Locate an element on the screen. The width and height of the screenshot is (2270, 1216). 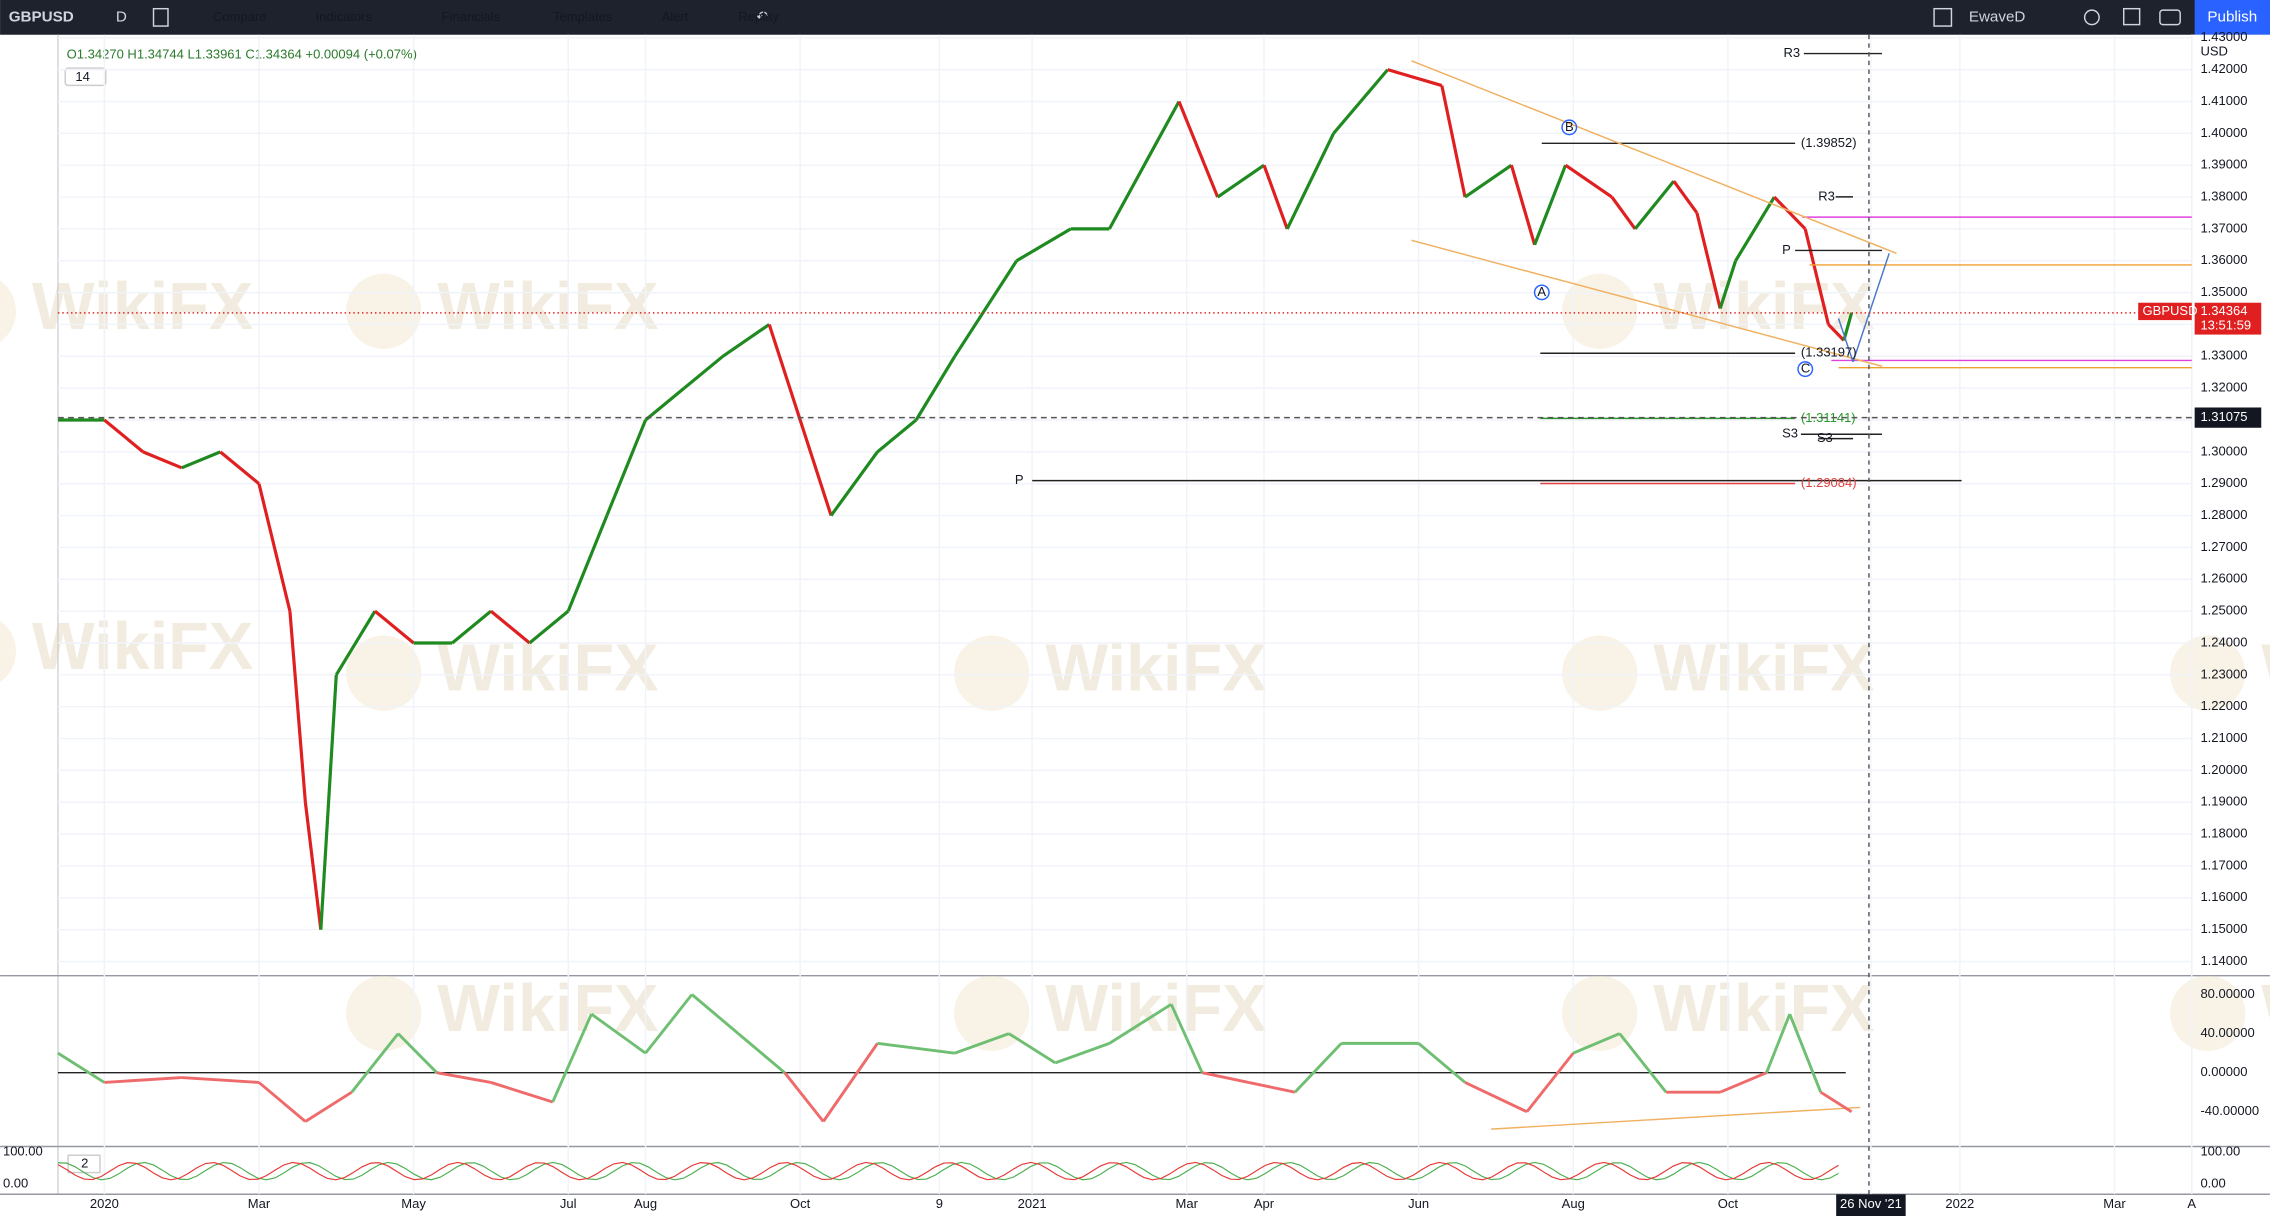
x-tick-label: Jul is located at coordinates (568, 1203).